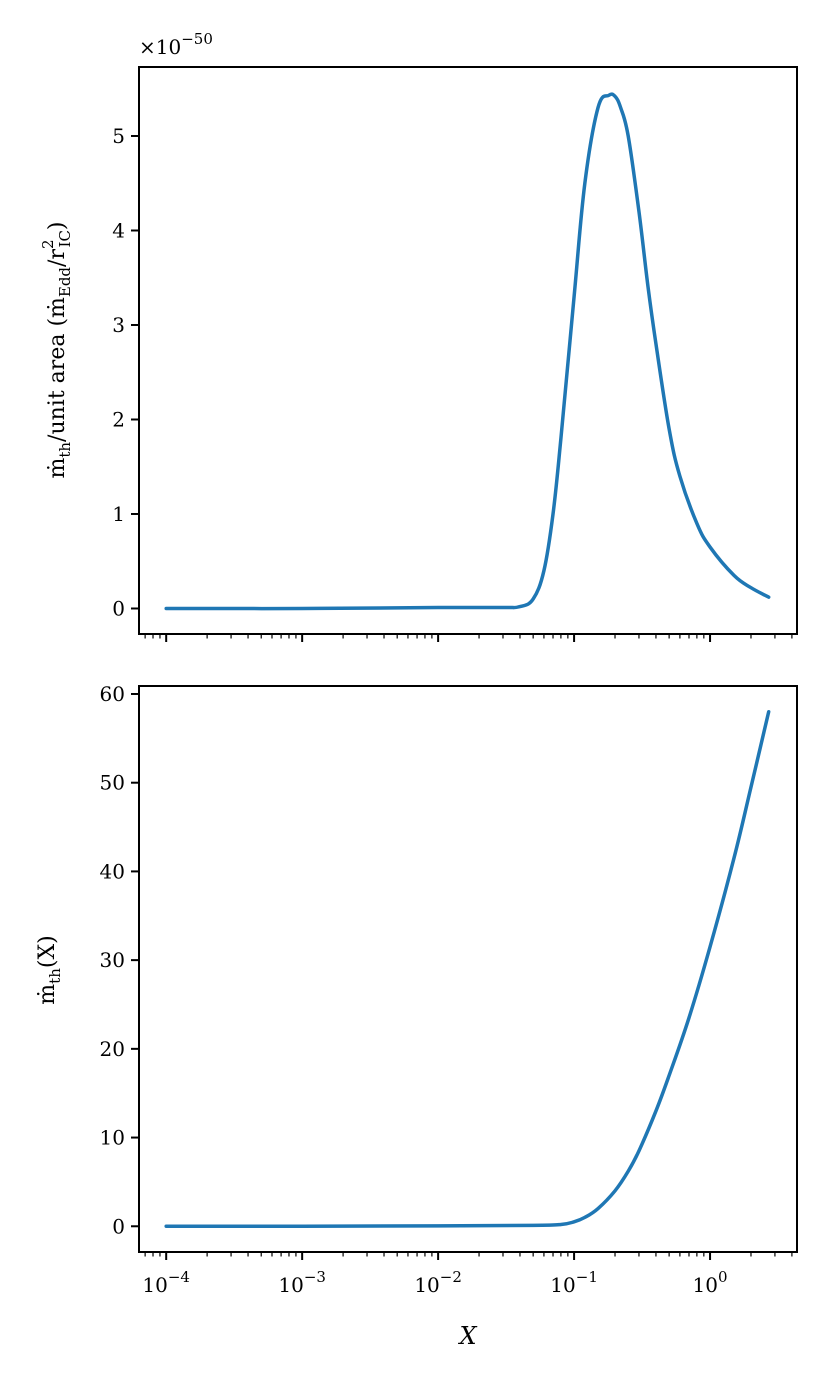 This screenshot has height=1384, width=830. I want to click on x-axis-label: X, so click(467, 1336).